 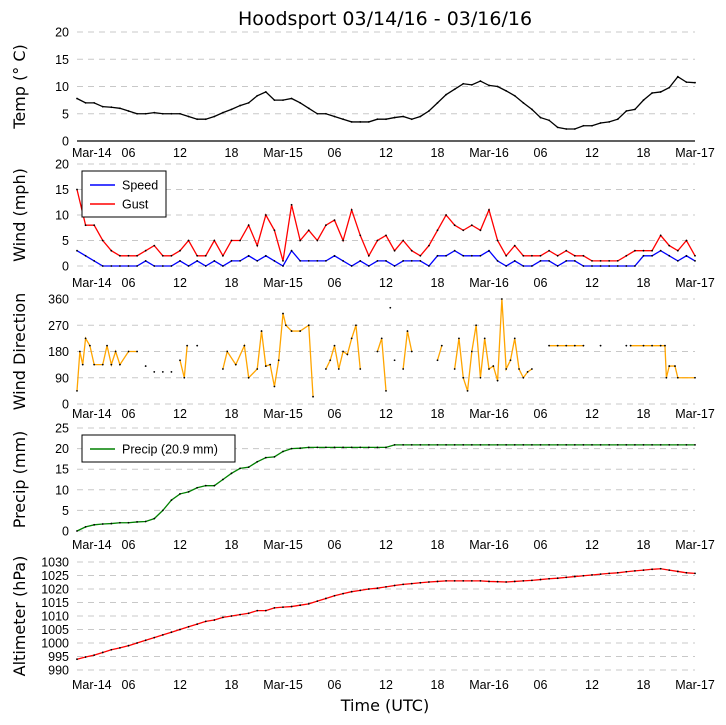 I want to click on legend-label: Speed, so click(x=140, y=186).